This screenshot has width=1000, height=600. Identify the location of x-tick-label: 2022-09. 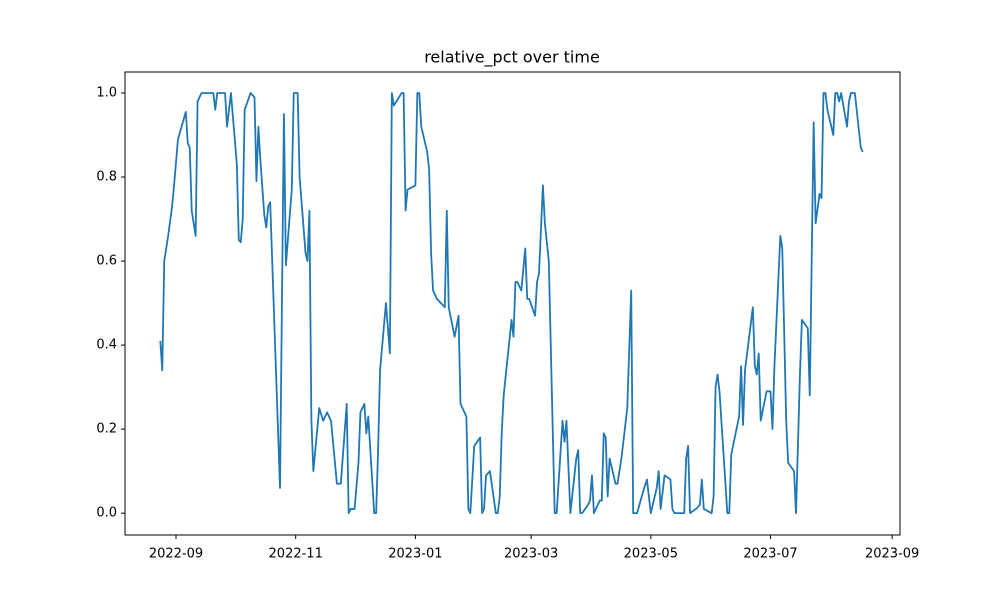
(176, 554).